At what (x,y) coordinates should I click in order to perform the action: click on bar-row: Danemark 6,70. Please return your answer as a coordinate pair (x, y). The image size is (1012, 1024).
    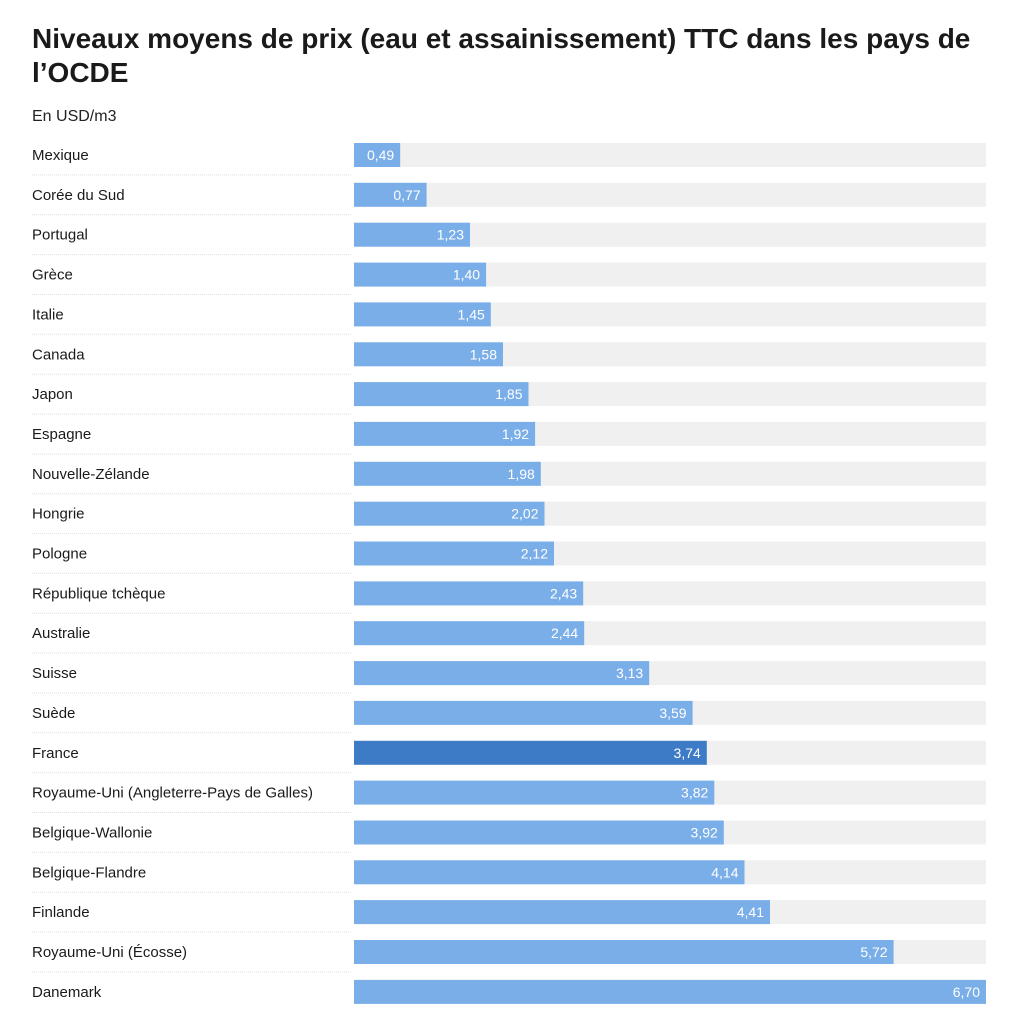
    Looking at the image, I should click on (509, 991).